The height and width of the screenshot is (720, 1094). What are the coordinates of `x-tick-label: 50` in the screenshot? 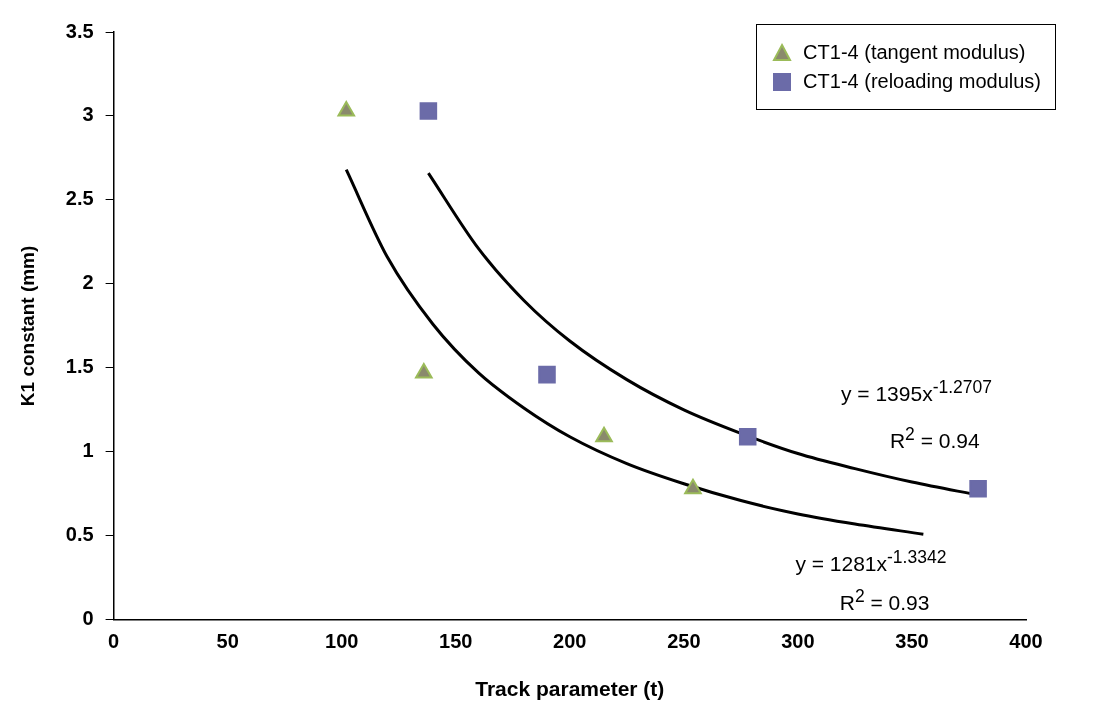 It's located at (227, 641).